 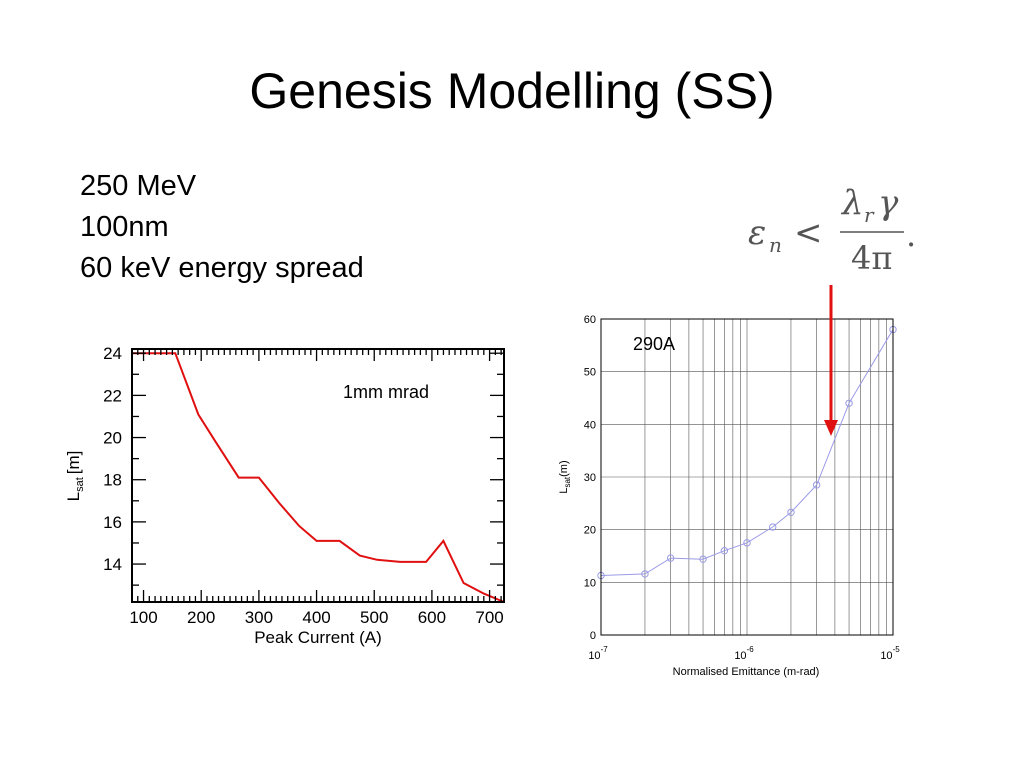 I want to click on right-x-tick-label: 10⁻⁶, so click(x=744, y=653).